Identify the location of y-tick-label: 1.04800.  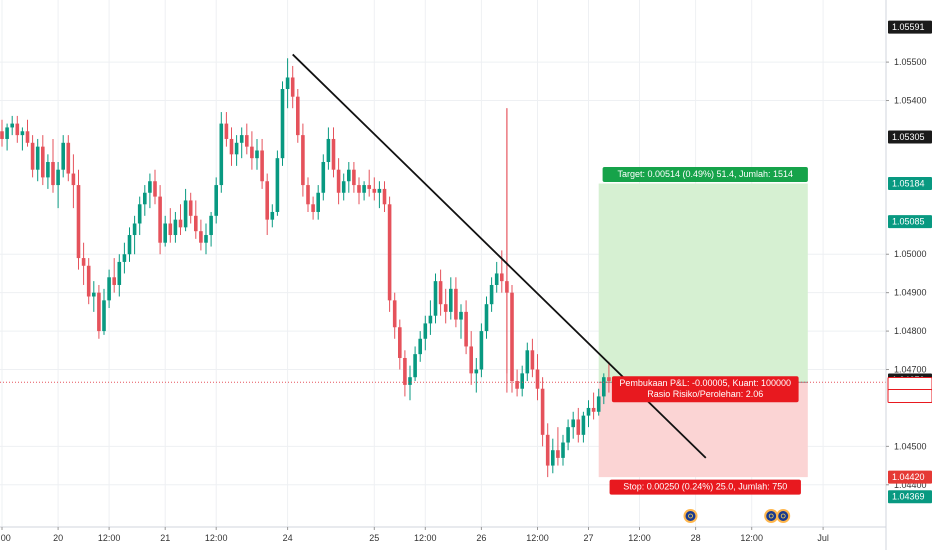
(910, 331).